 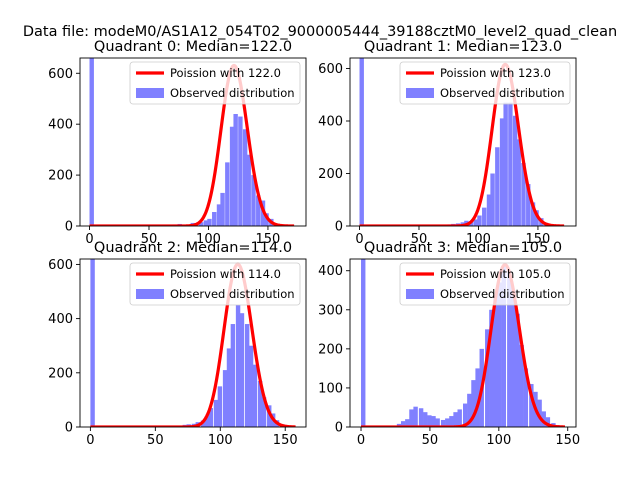 I want to click on legend-fit-label: Poission with 123.0, so click(x=495, y=73).